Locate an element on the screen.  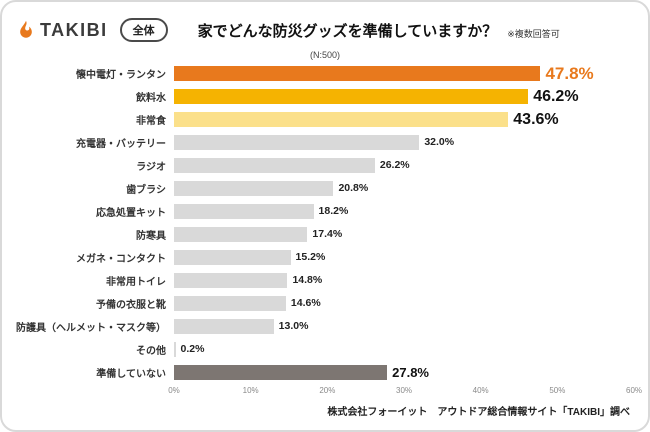
bar-category-label: メガネ・コンタクト is located at coordinates (121, 259).